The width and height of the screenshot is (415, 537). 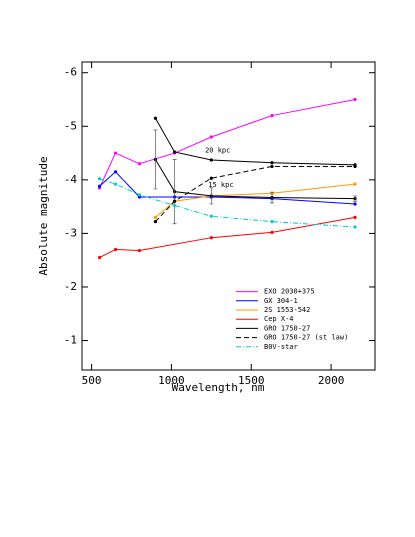 What do you see at coordinates (217, 150) in the screenshot?
I see `annotation: 20 kpc` at bounding box center [217, 150].